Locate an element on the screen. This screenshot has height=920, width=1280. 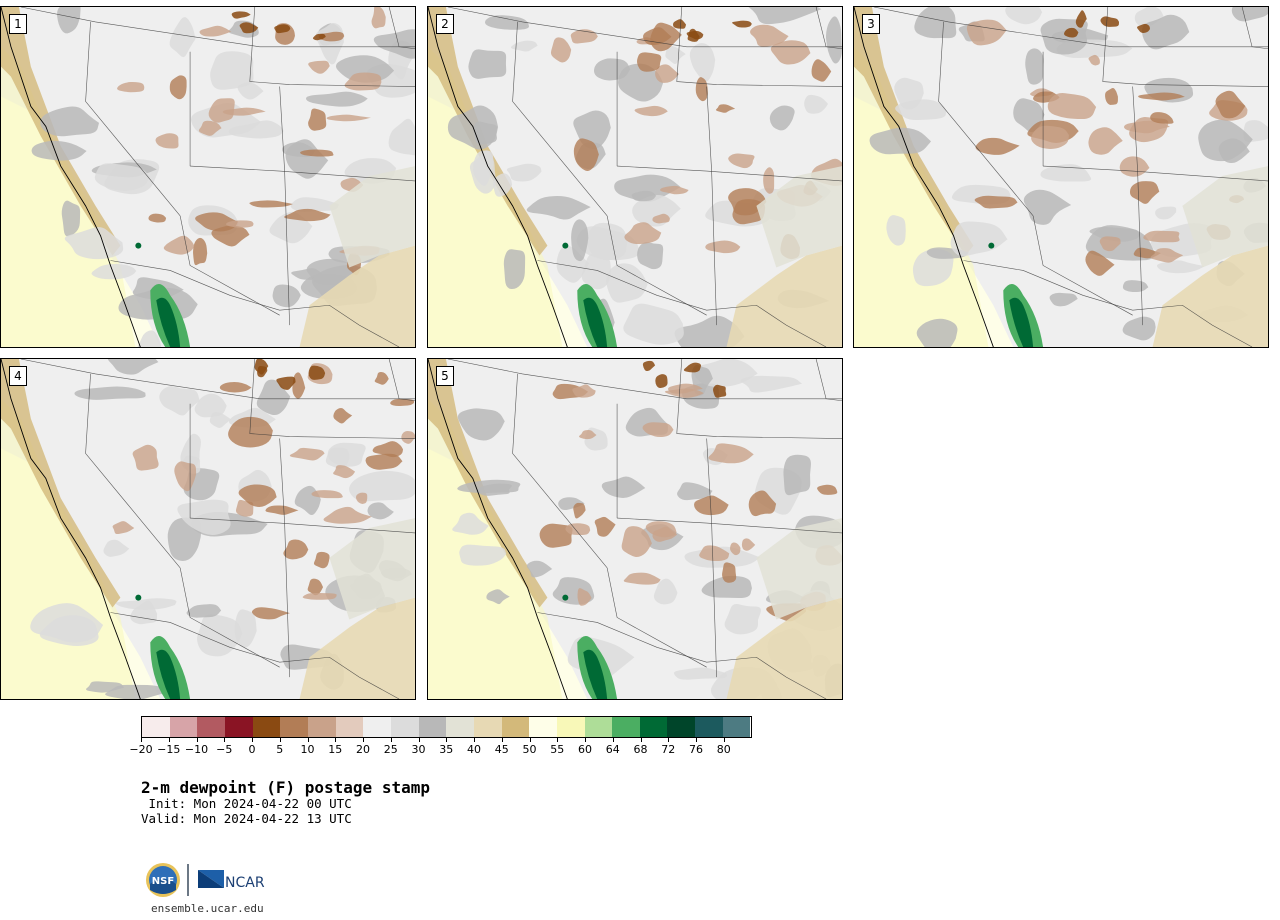
colorbar-tick-label: 25 is located at coordinates (390, 749).